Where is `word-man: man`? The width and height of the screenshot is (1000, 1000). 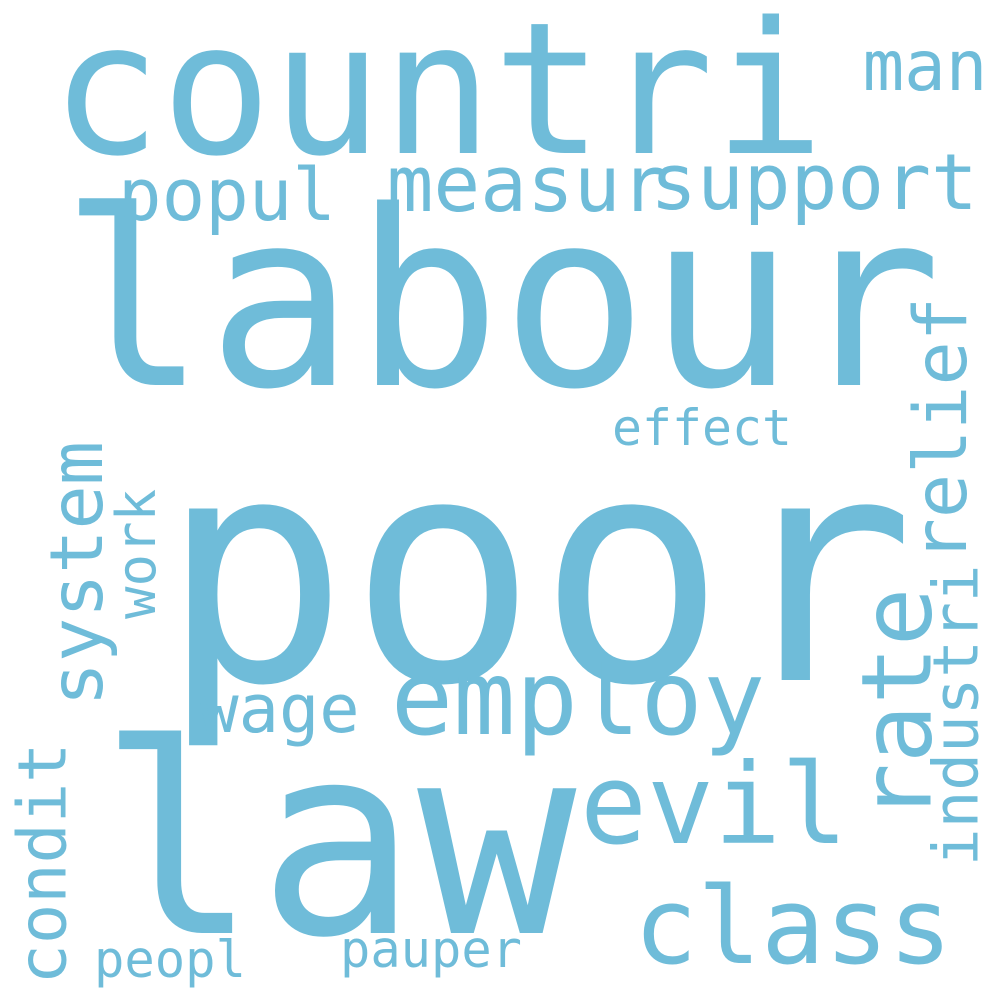
word-man: man is located at coordinates (925, 67).